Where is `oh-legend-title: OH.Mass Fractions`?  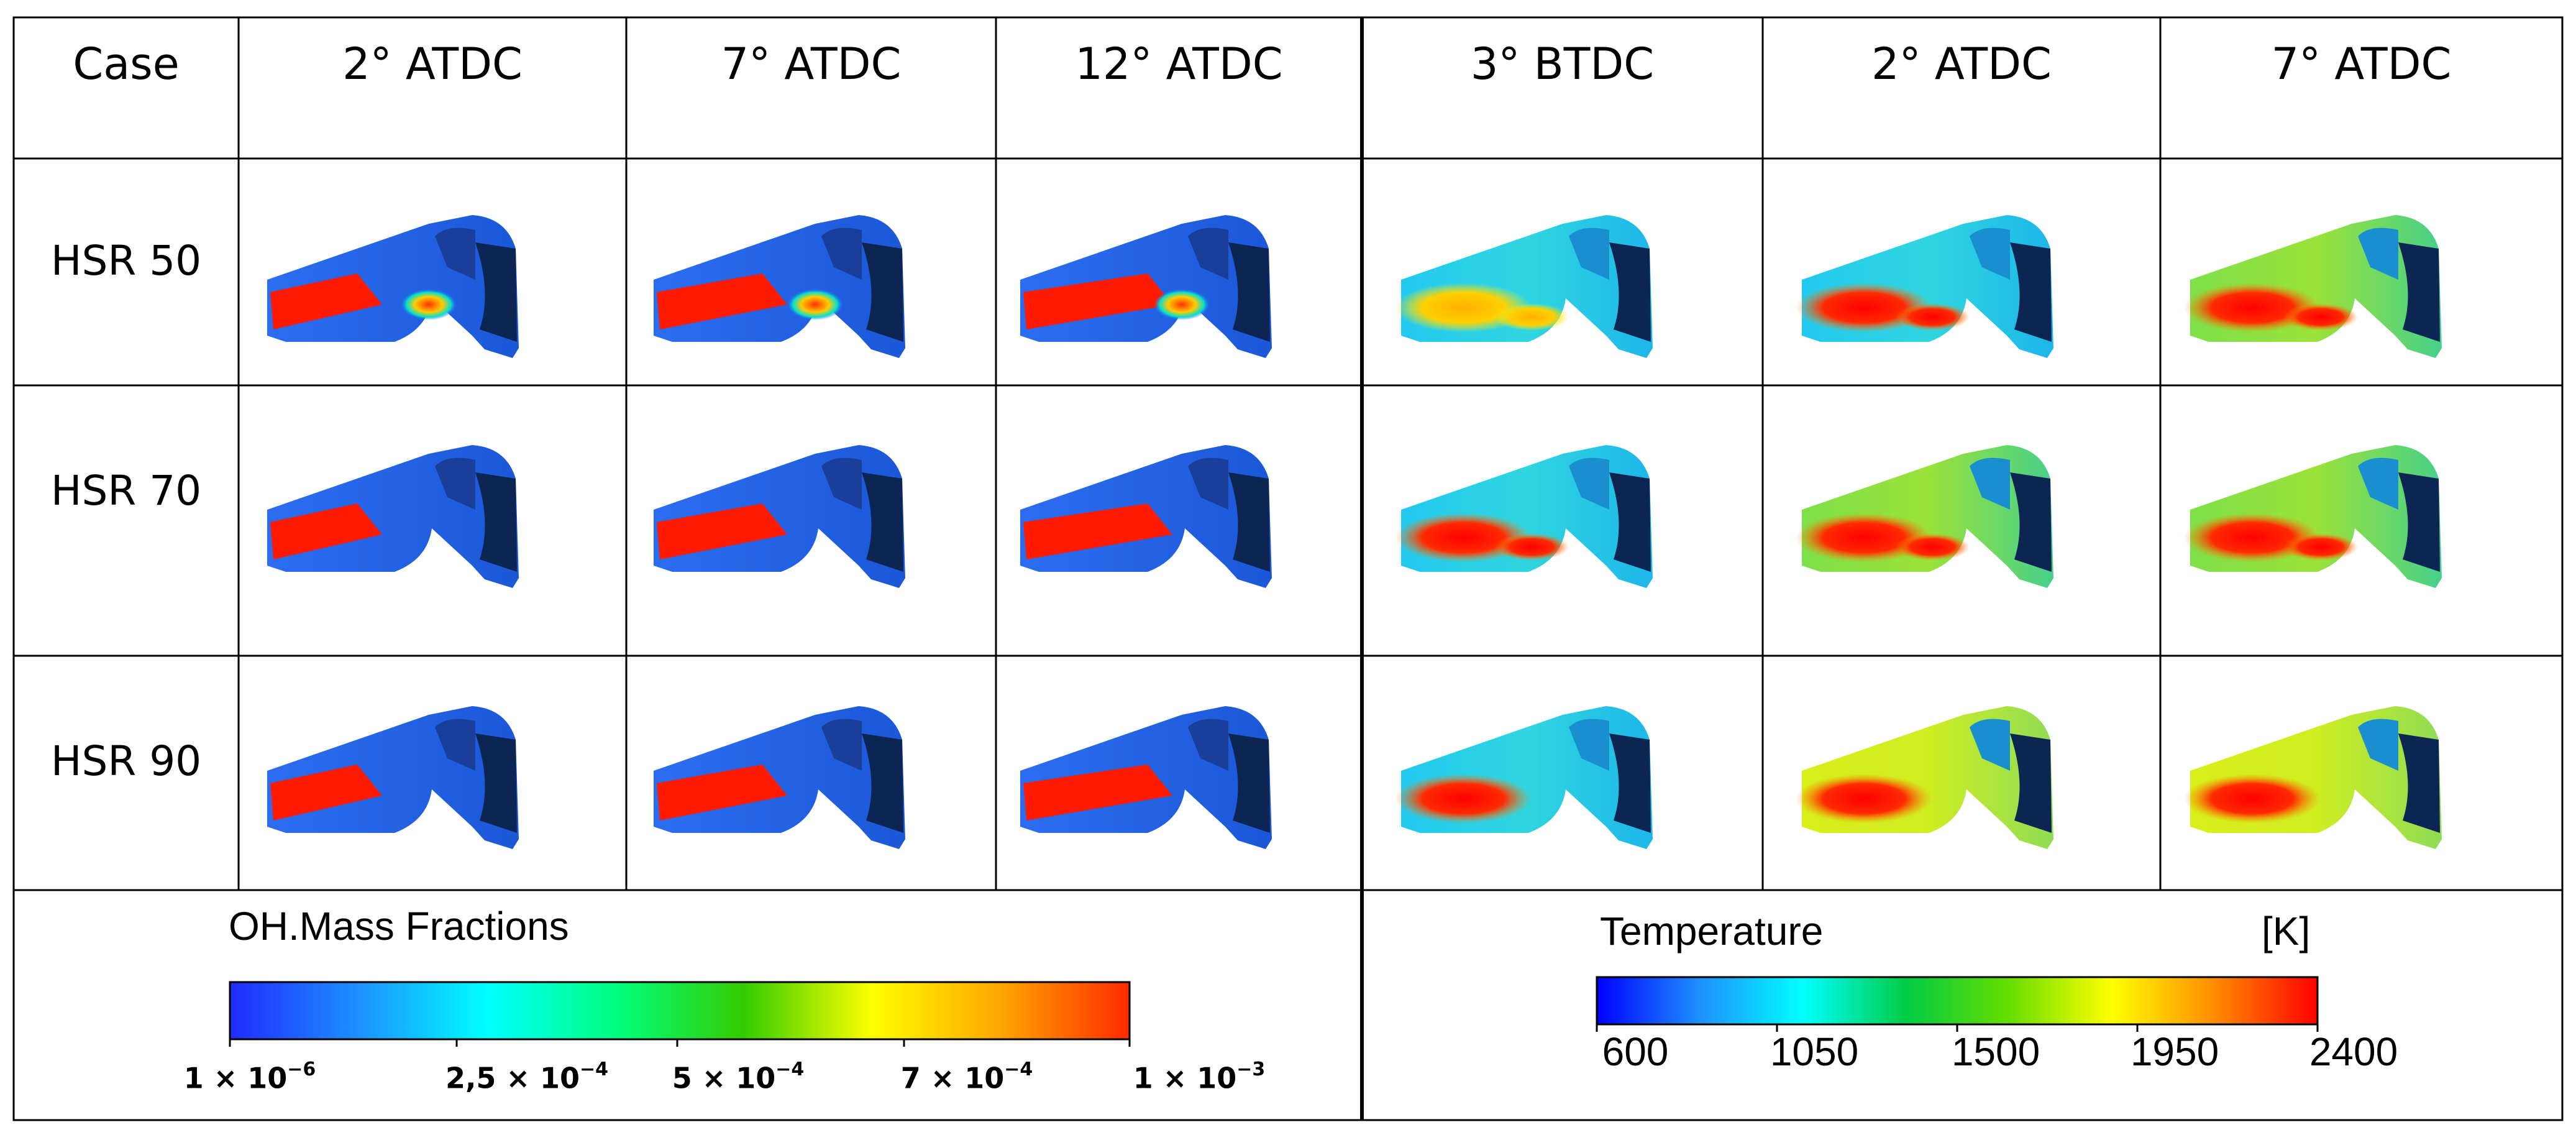 oh-legend-title: OH.Mass Fractions is located at coordinates (399, 926).